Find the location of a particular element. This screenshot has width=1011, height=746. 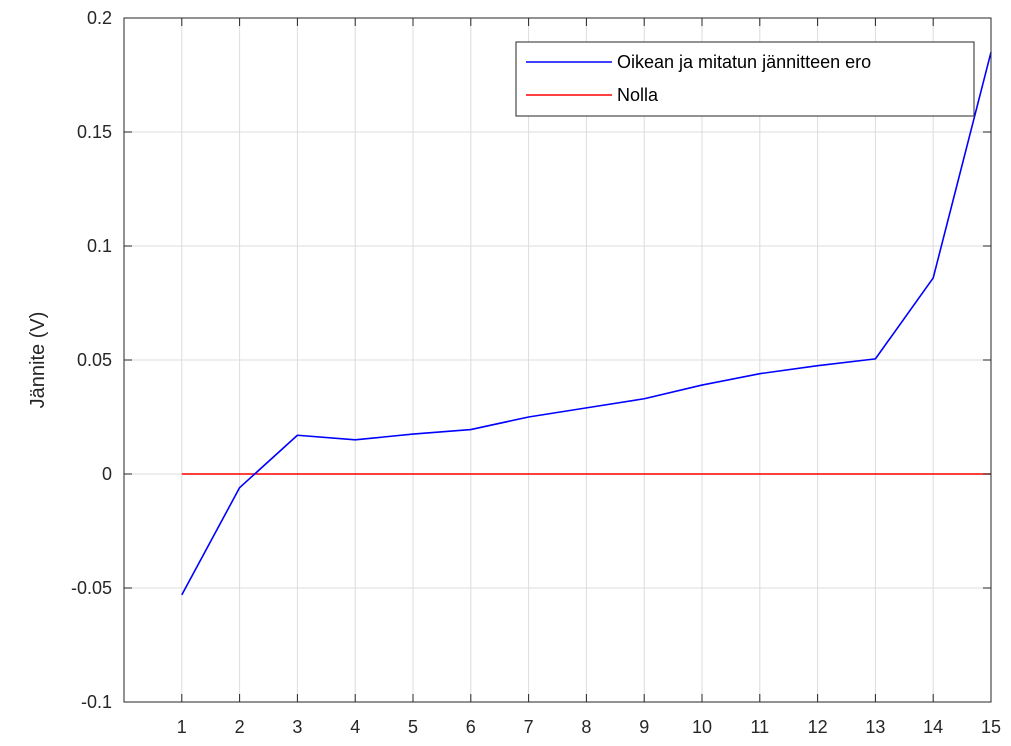

x-tick-label: 8 is located at coordinates (586, 727).